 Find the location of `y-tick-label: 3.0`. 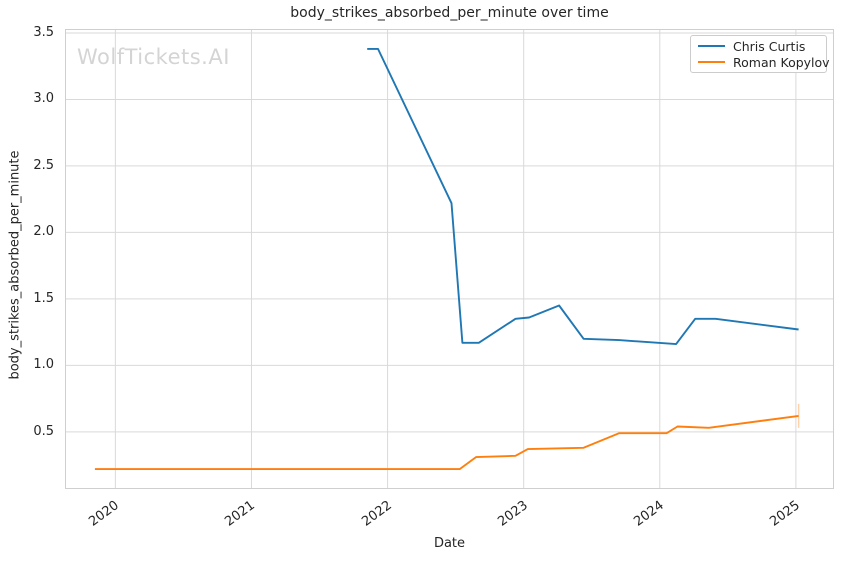

y-tick-label: 3.0 is located at coordinates (43, 99).